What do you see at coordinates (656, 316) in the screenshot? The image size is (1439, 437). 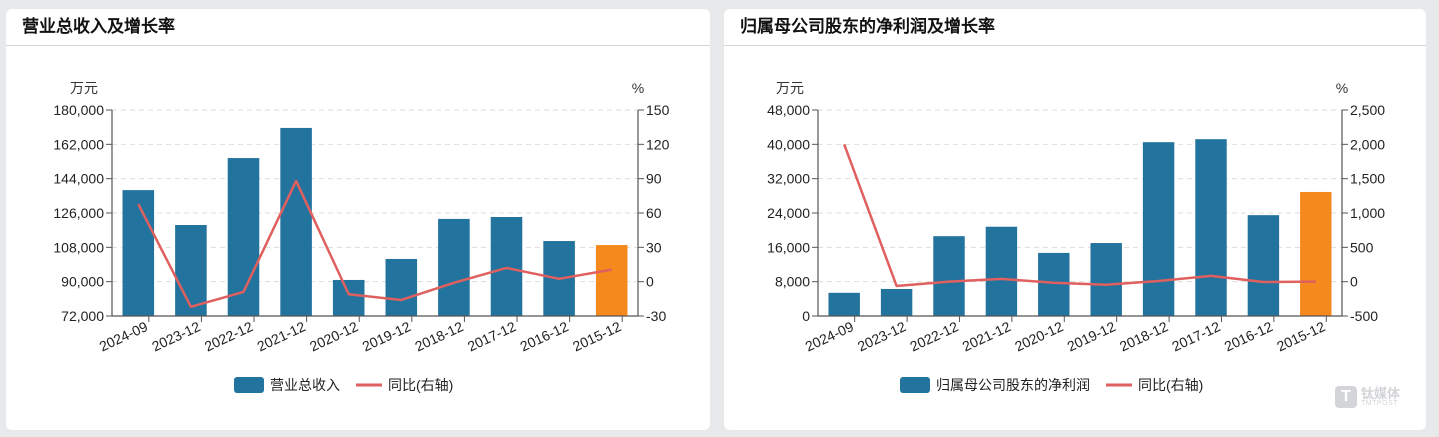 I see `right-tick-label: -30` at bounding box center [656, 316].